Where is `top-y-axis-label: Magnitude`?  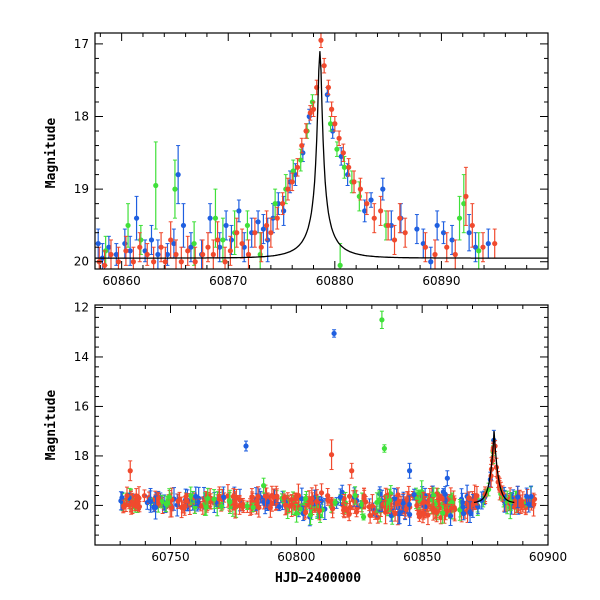
top-y-axis-label: Magnitude is located at coordinates (51, 153).